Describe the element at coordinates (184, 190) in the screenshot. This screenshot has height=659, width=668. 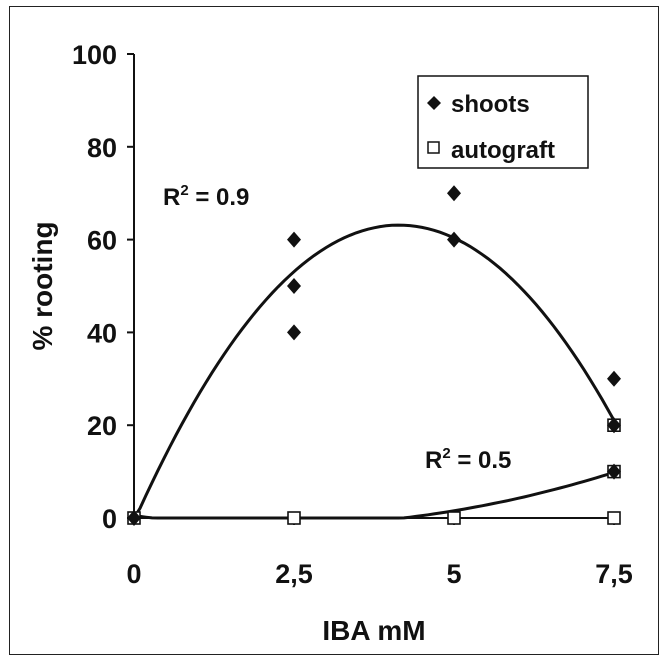
I see `r2-shoots-sup: 2` at that location.